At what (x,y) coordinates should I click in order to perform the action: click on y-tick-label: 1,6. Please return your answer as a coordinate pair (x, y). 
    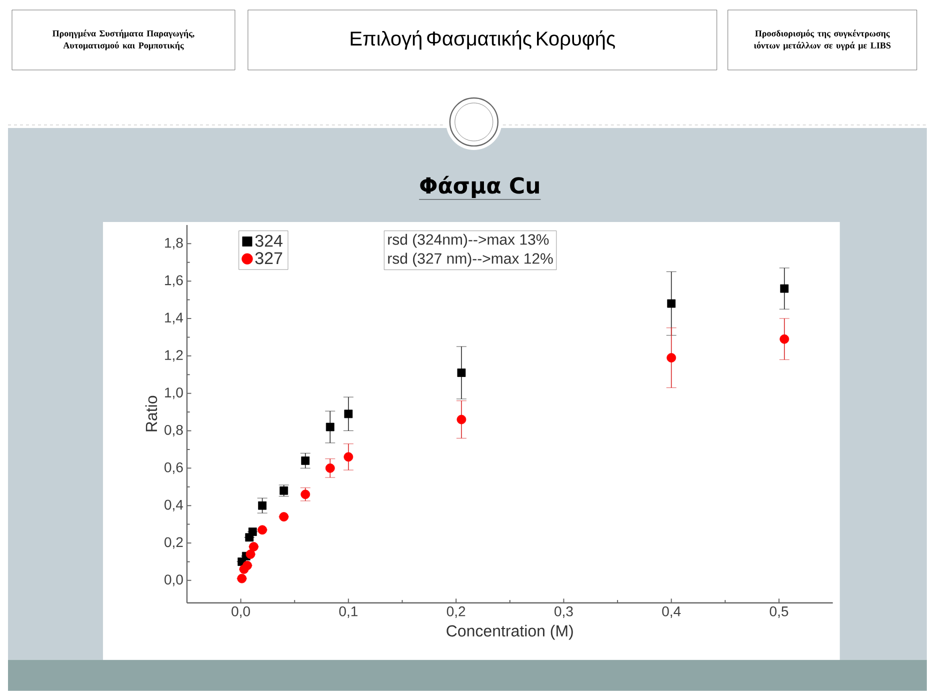
    Looking at the image, I should click on (174, 281).